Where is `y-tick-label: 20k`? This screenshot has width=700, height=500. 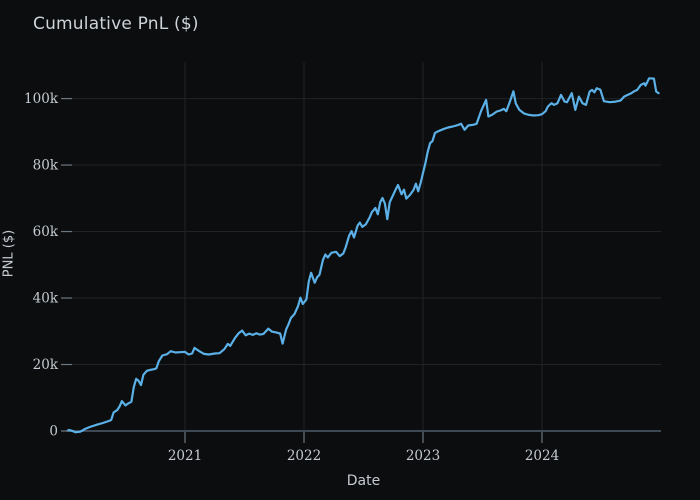
y-tick-label: 20k is located at coordinates (46, 365).